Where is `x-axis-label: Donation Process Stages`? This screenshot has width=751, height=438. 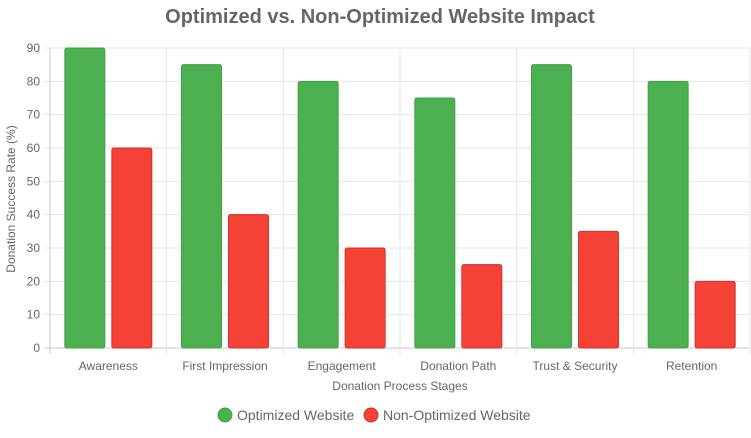 x-axis-label: Donation Process Stages is located at coordinates (399, 386).